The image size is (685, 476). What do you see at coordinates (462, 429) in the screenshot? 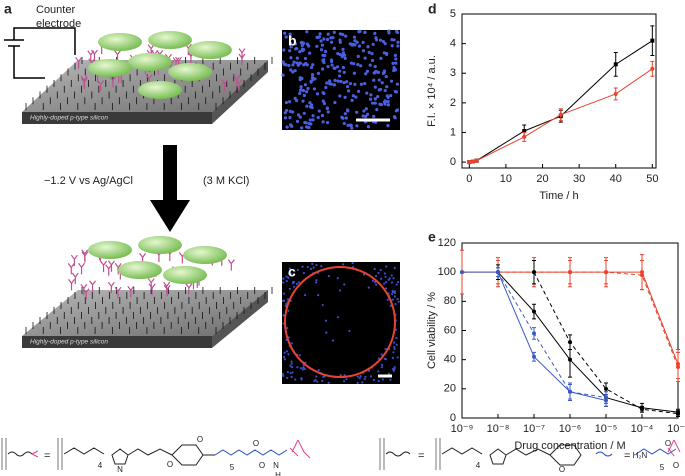
I see `x-tick-label: 10⁻⁹` at bounding box center [462, 429].